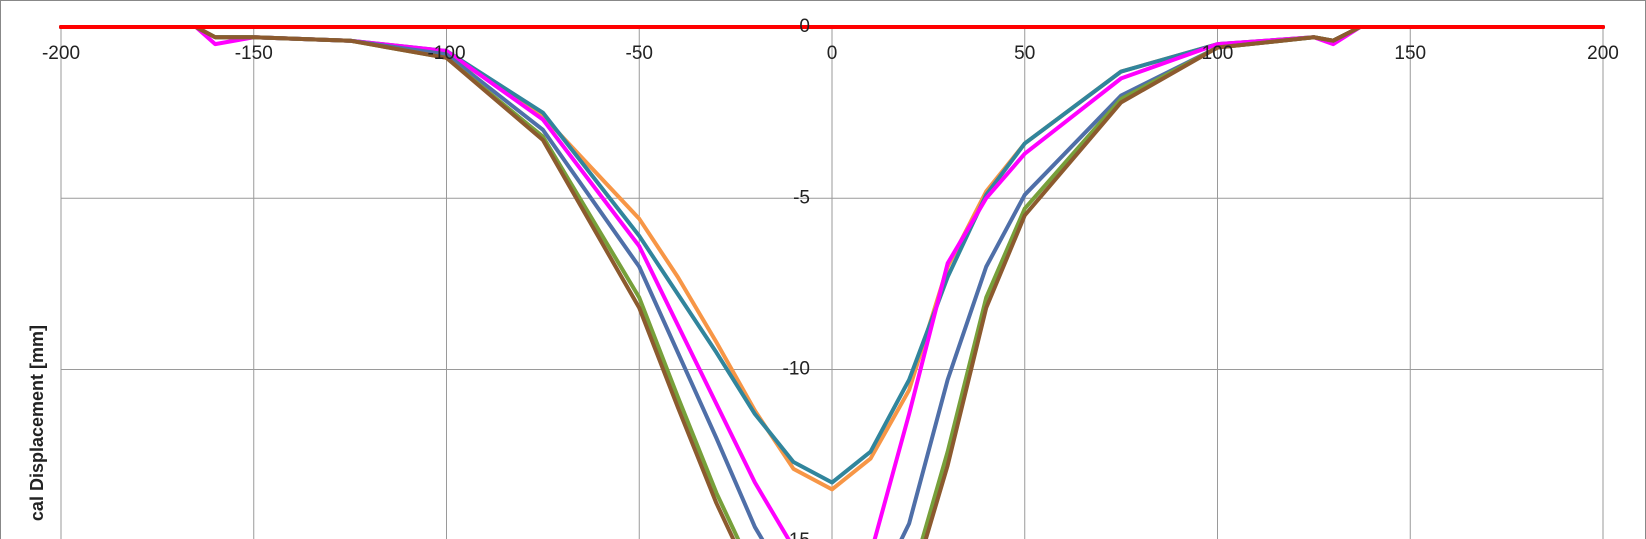  Describe the element at coordinates (1024, 53) in the screenshot. I see `x-tick-label: 50` at that location.